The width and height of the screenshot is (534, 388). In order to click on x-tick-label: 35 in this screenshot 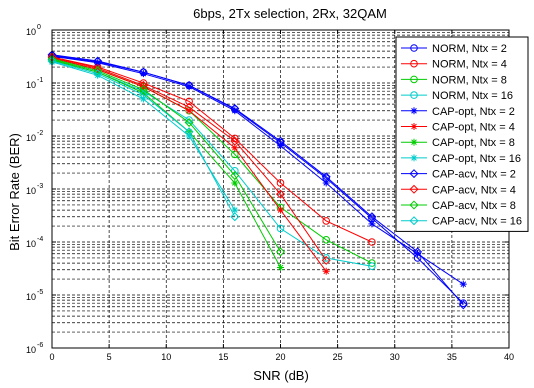, I will do `click(452, 357)`.